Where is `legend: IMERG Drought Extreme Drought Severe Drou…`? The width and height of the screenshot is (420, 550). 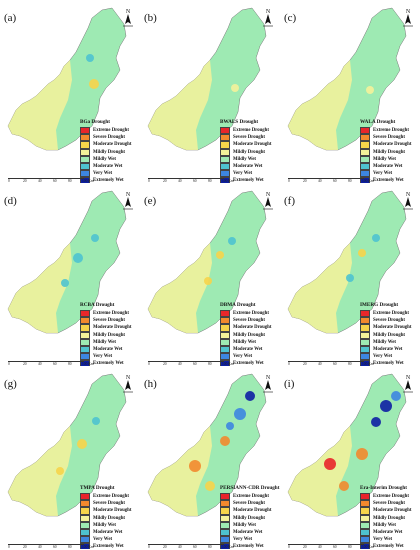 legend: IMERG Drought Extreme Drought Severe Drou… is located at coordinates (389, 334).